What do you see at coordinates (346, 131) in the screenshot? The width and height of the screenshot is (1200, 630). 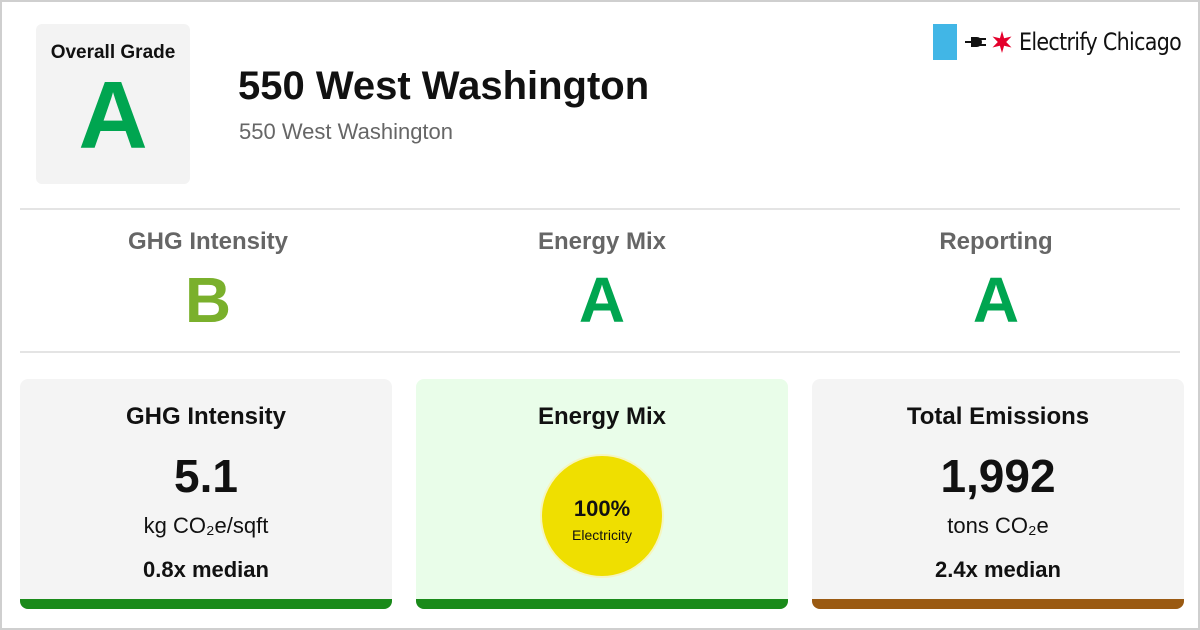 I see `building-address: 550 West Washington` at bounding box center [346, 131].